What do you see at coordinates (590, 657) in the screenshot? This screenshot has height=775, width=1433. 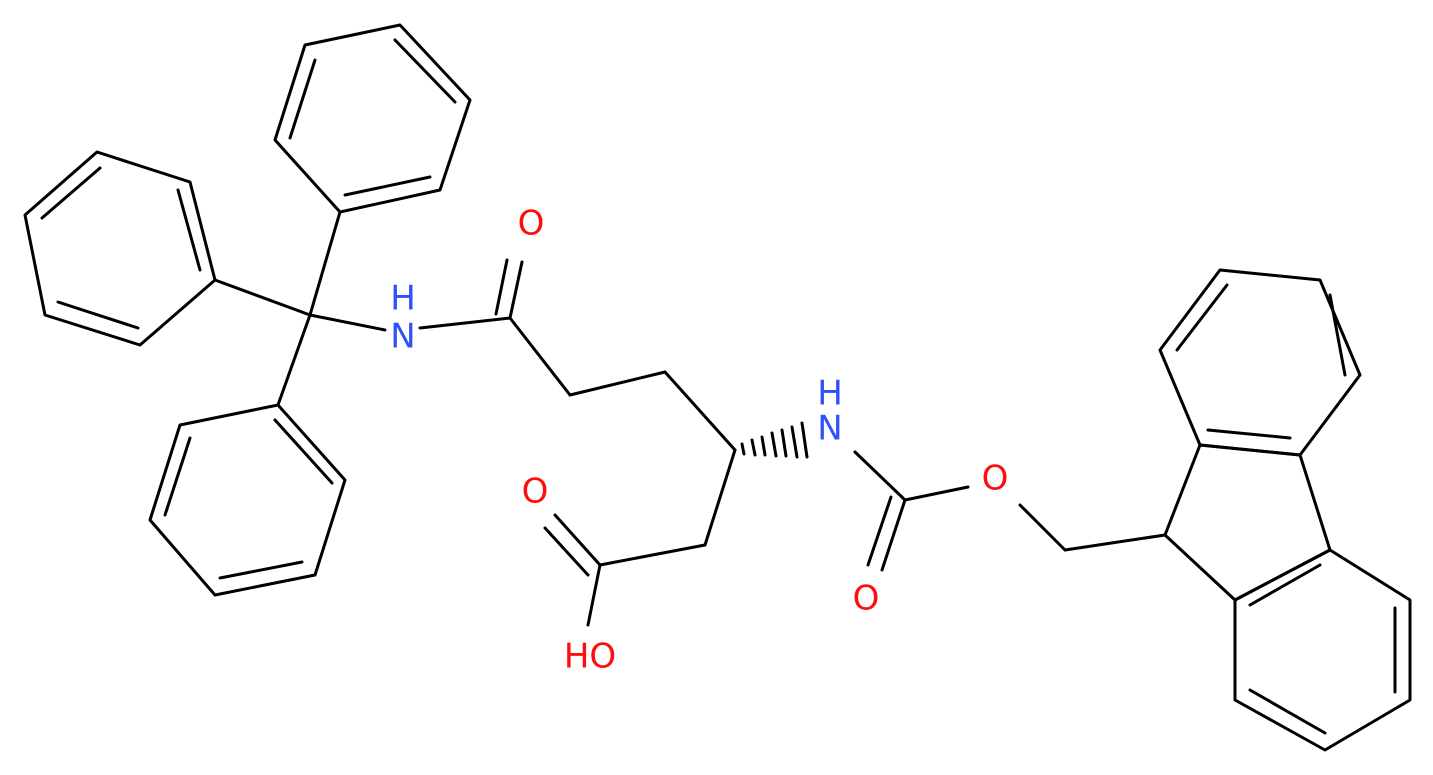 I see `atom-label: HO` at bounding box center [590, 657].